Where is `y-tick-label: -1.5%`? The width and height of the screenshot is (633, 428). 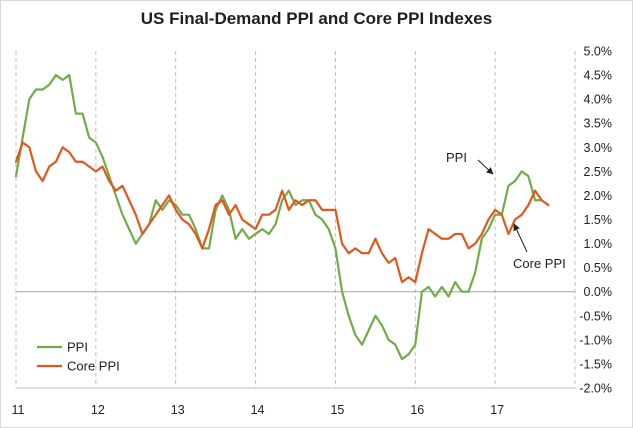 y-tick-label: -1.5% is located at coordinates (595, 364).